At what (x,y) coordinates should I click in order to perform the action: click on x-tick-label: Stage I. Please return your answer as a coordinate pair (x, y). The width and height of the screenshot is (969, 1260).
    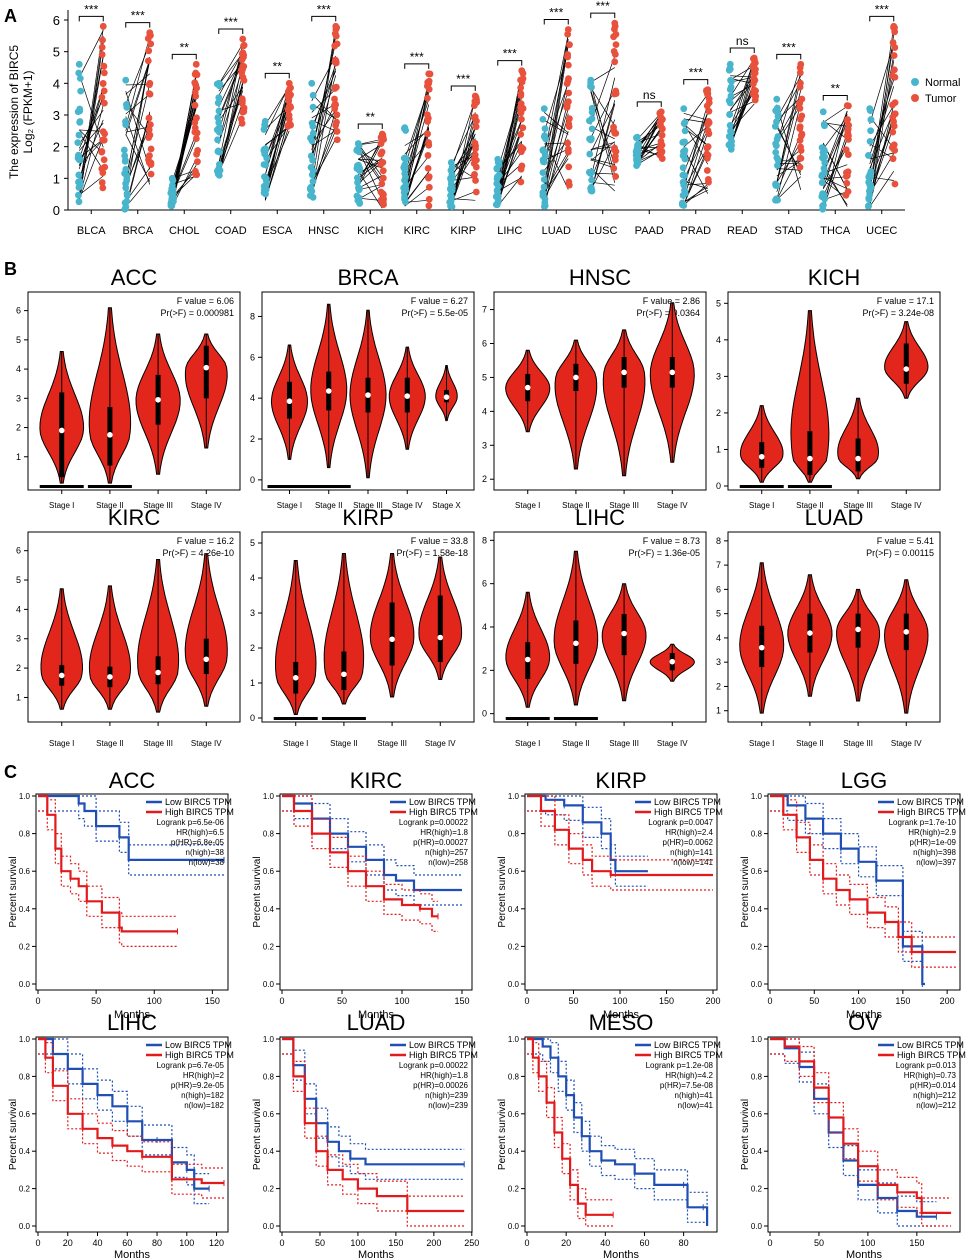
    Looking at the image, I should click on (61, 505).